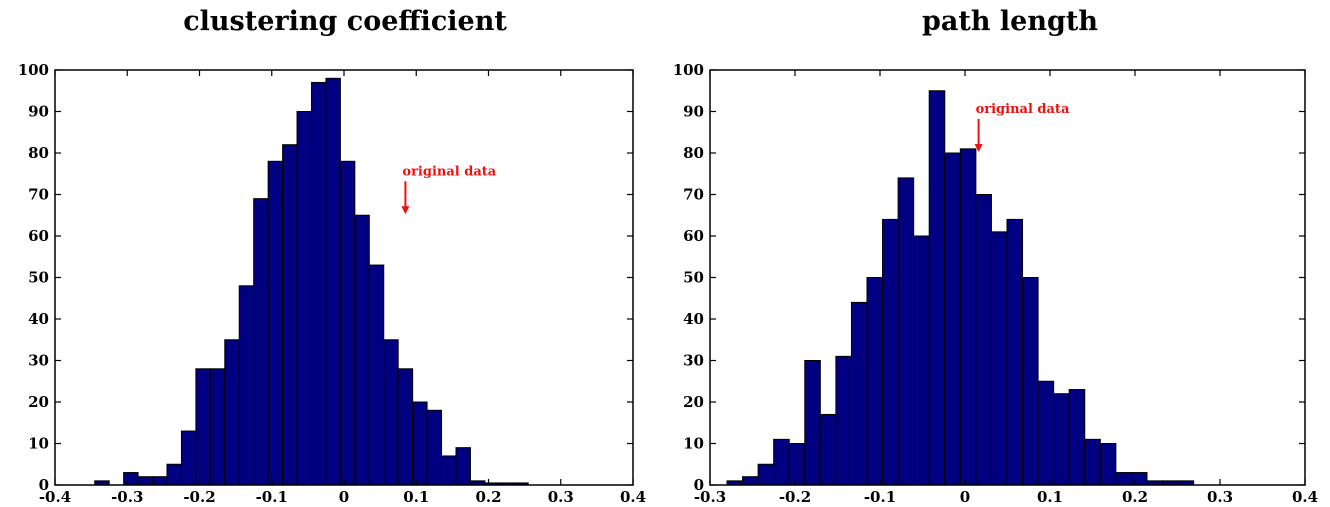 Image resolution: width=1330 pixels, height=507 pixels. I want to click on chart-title: path length, so click(1010, 21).